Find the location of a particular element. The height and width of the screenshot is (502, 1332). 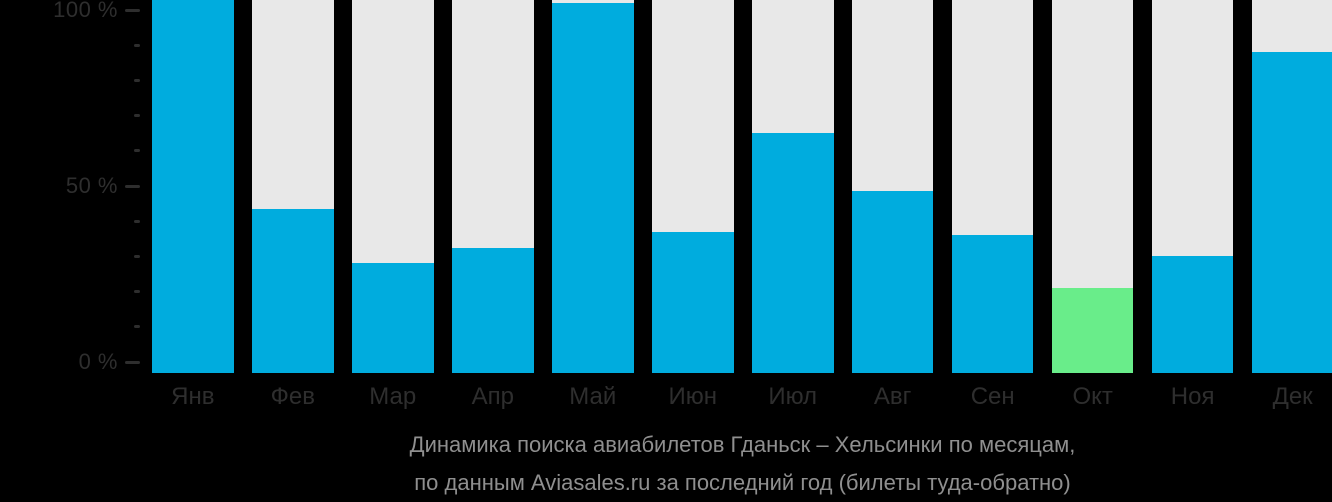

bar-track-Май is located at coordinates (592, 186).